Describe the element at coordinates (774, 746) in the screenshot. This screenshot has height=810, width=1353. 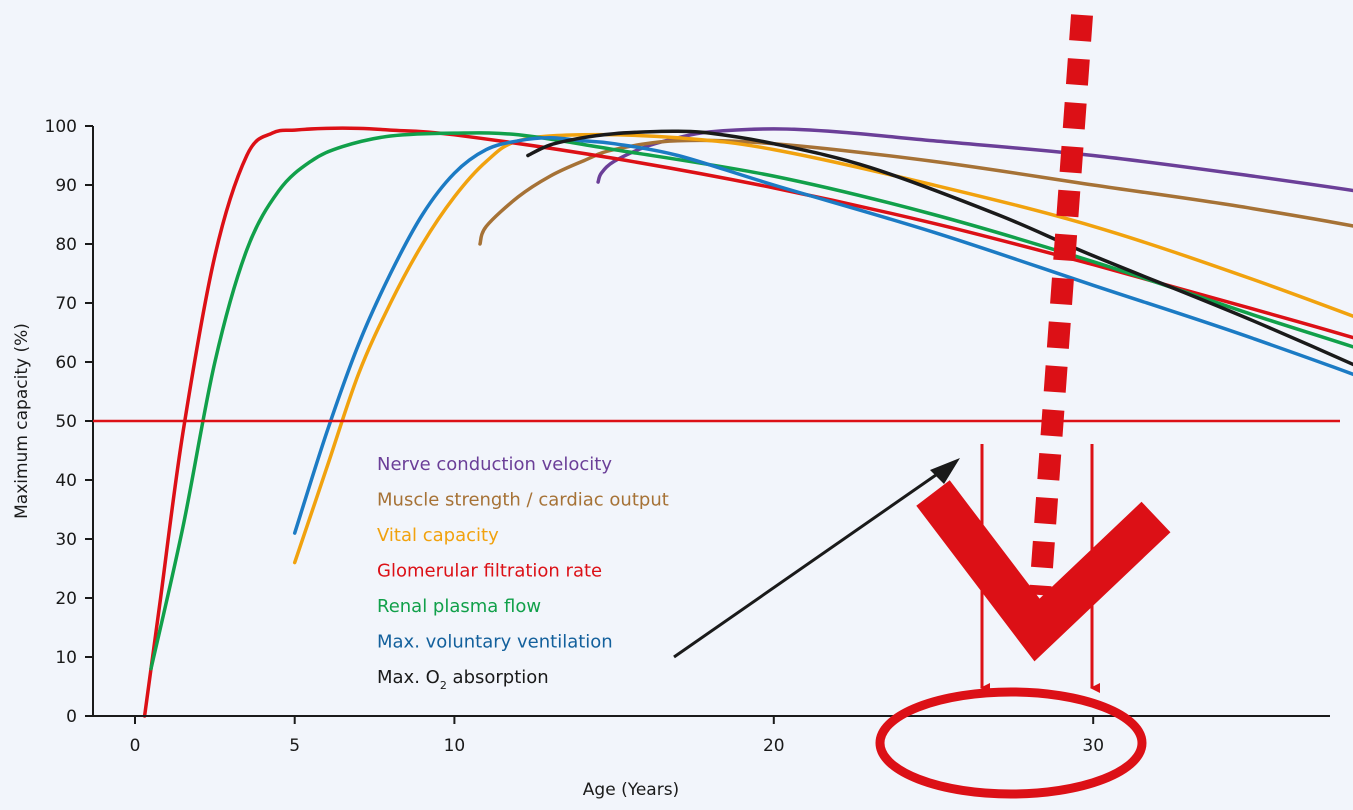
I see `x-tick-label: 20` at that location.